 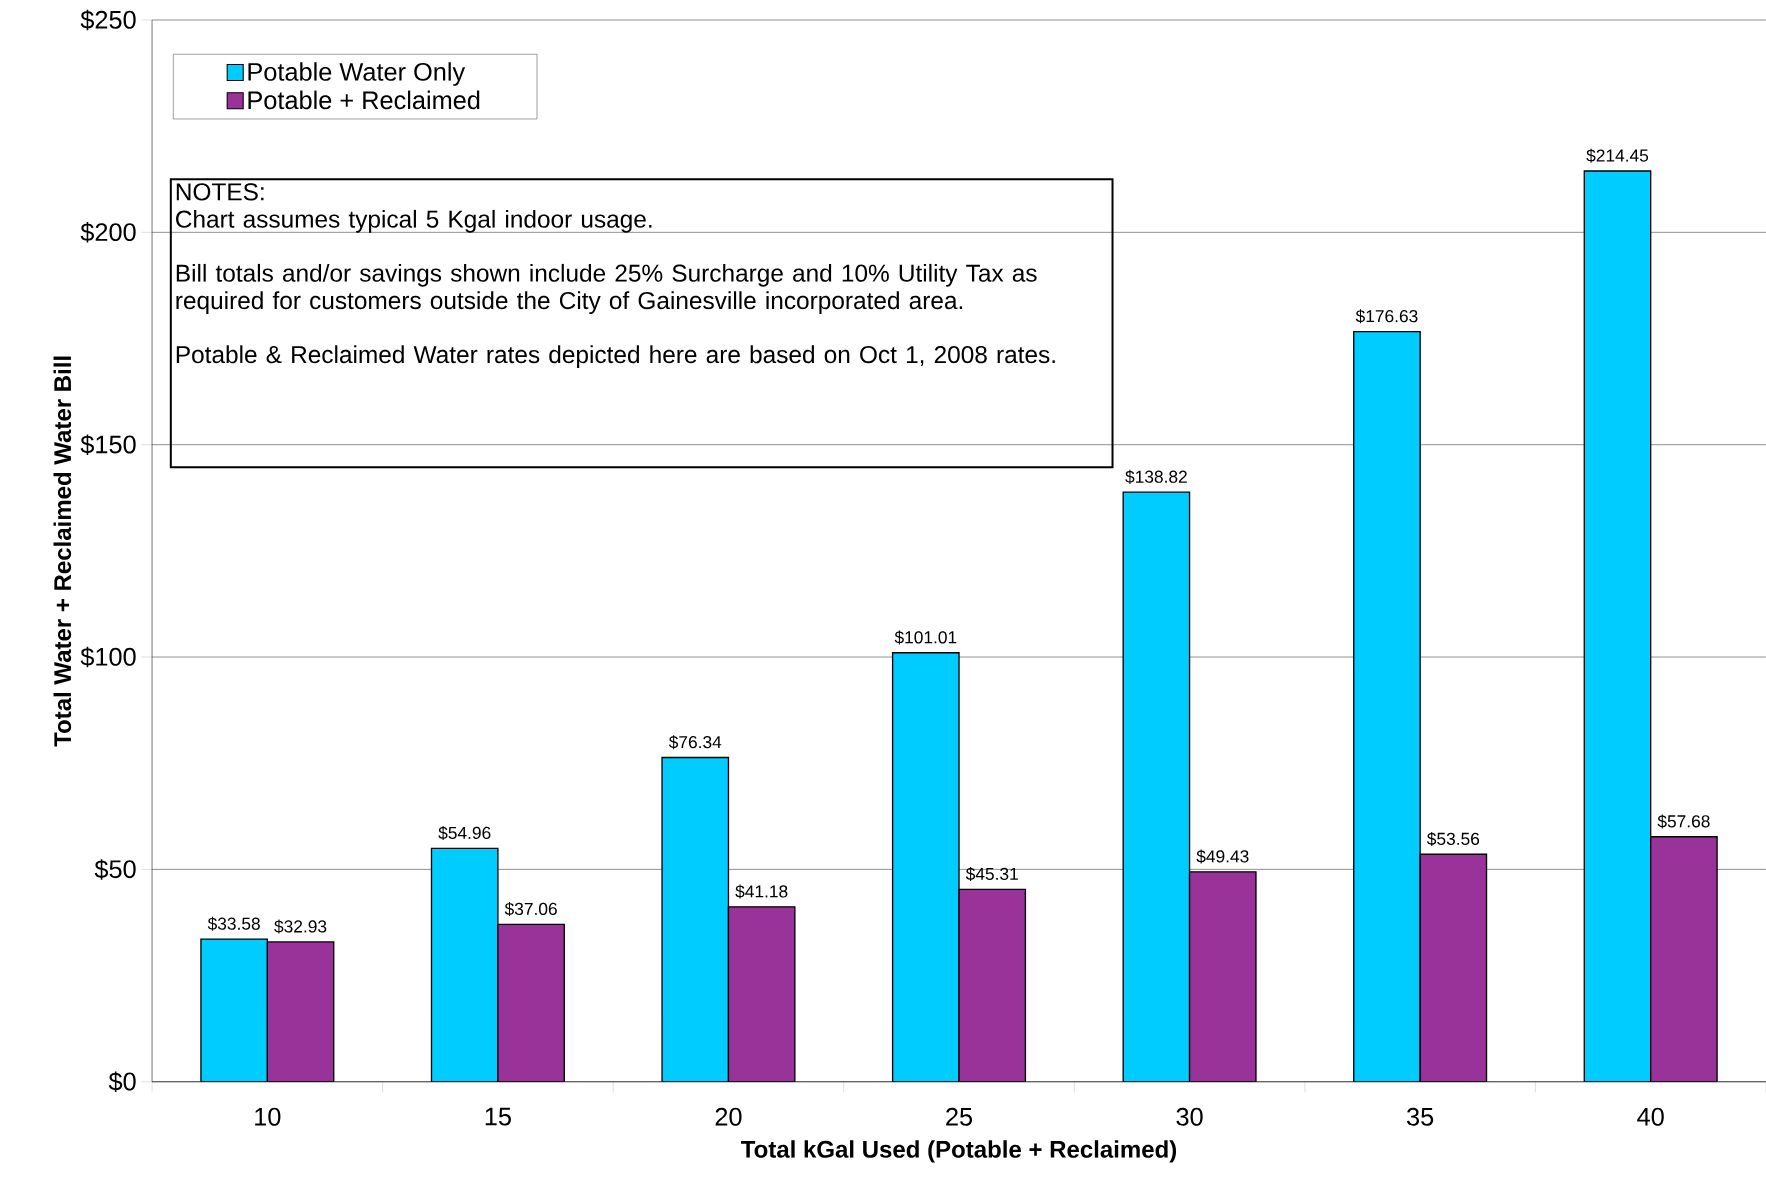 I want to click on x-tick-label: 15, so click(x=498, y=1116).